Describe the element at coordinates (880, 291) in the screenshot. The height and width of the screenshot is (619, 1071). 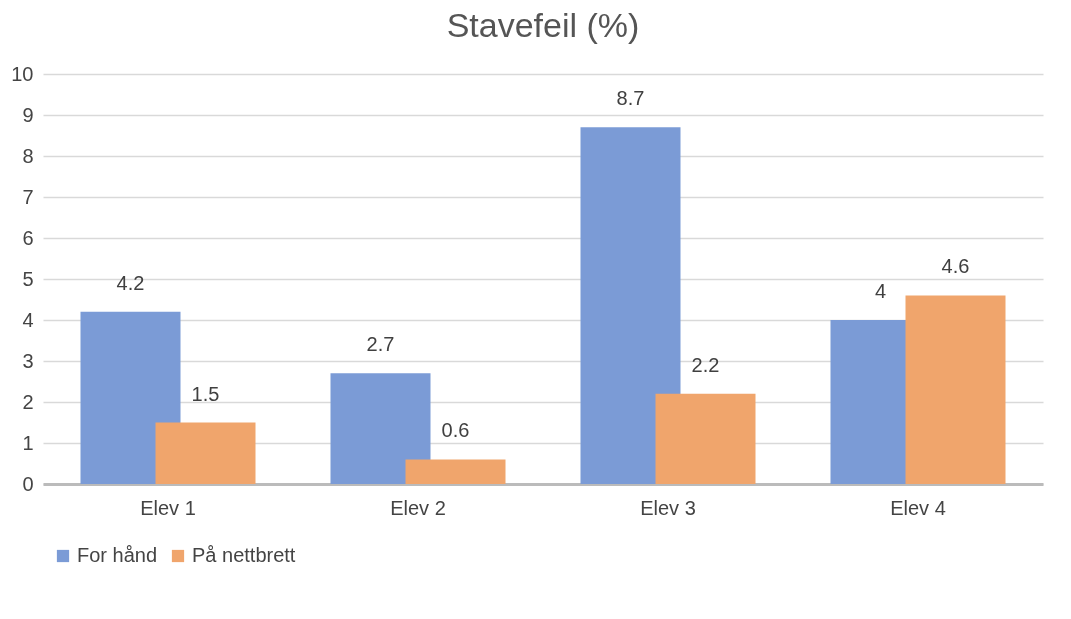
I see `data-label: 4` at that location.